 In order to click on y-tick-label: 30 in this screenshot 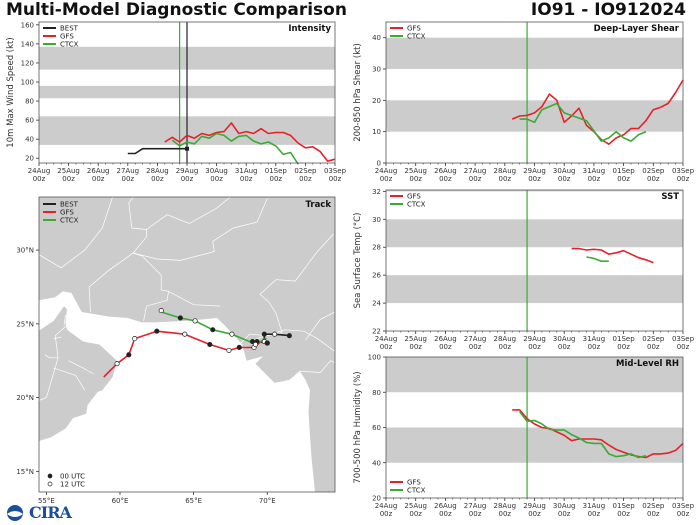, I will do `click(376, 70)`.